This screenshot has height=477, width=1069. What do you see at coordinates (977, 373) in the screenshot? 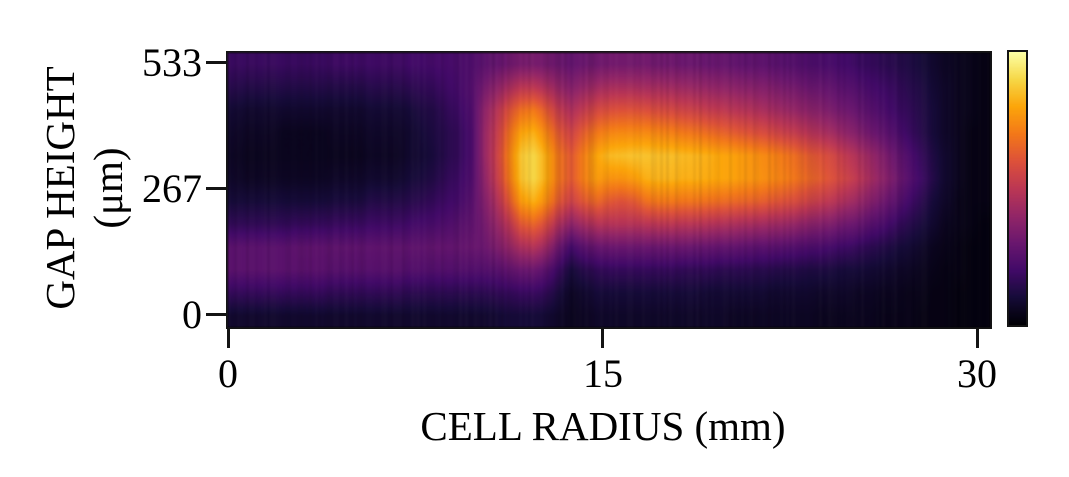
I see `x-tick-label-30: 30` at bounding box center [977, 373].